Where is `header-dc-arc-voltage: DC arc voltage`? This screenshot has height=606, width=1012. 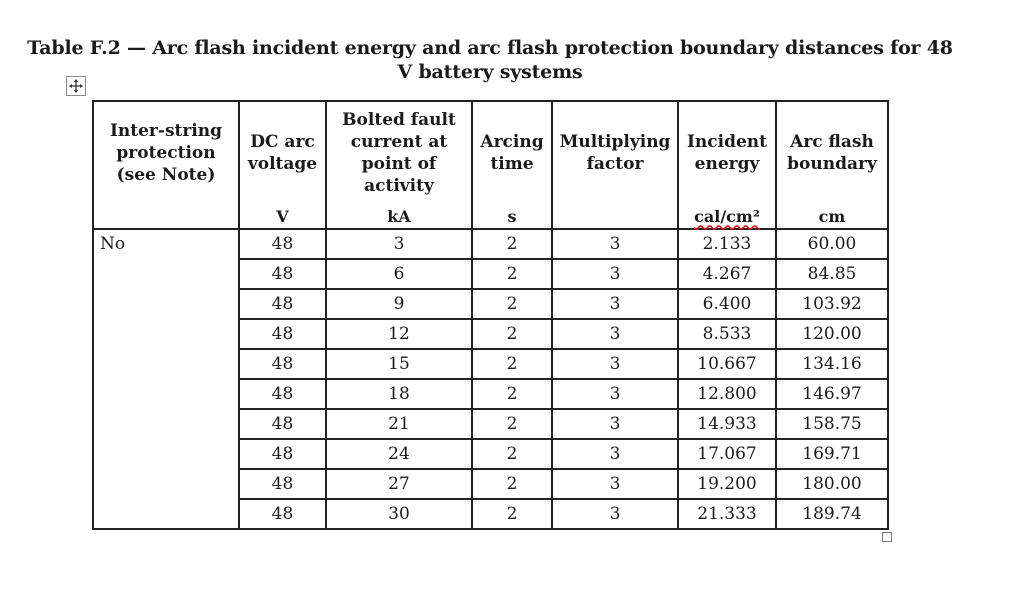 header-dc-arc-voltage: DC arc voltage is located at coordinates (282, 152).